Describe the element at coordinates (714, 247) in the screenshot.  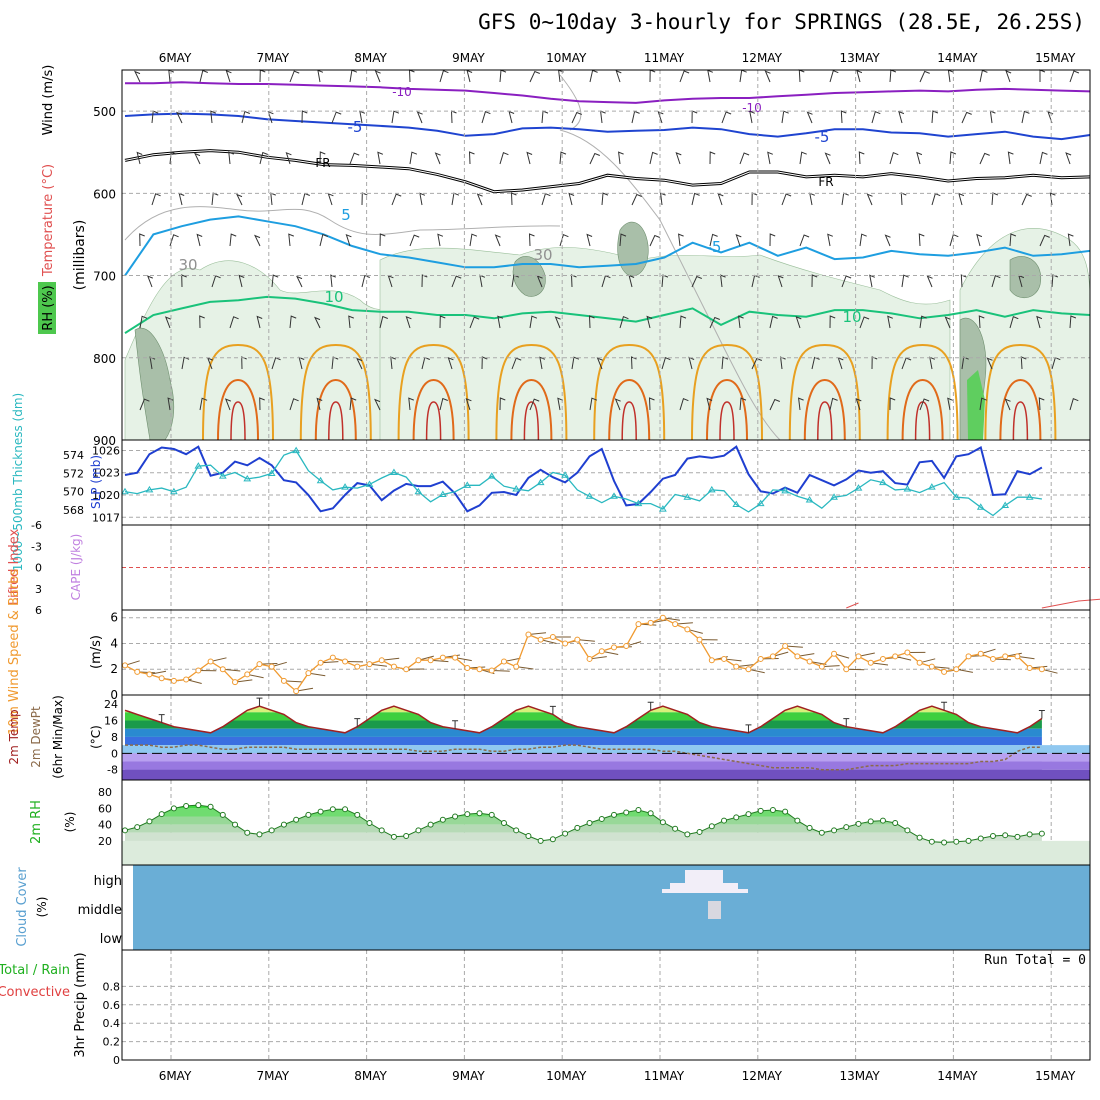
I see `contour-label: -5` at that location.